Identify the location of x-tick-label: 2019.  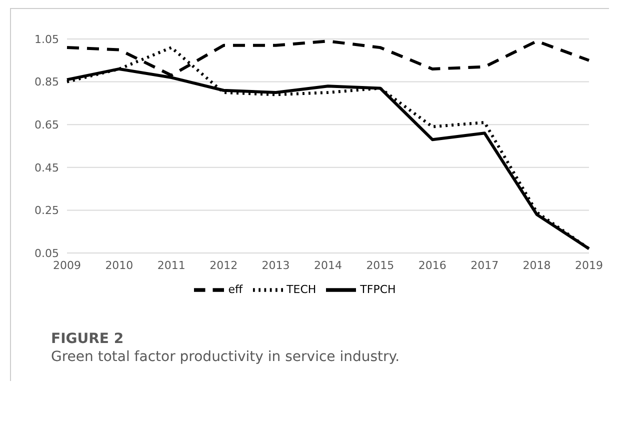
(589, 265).